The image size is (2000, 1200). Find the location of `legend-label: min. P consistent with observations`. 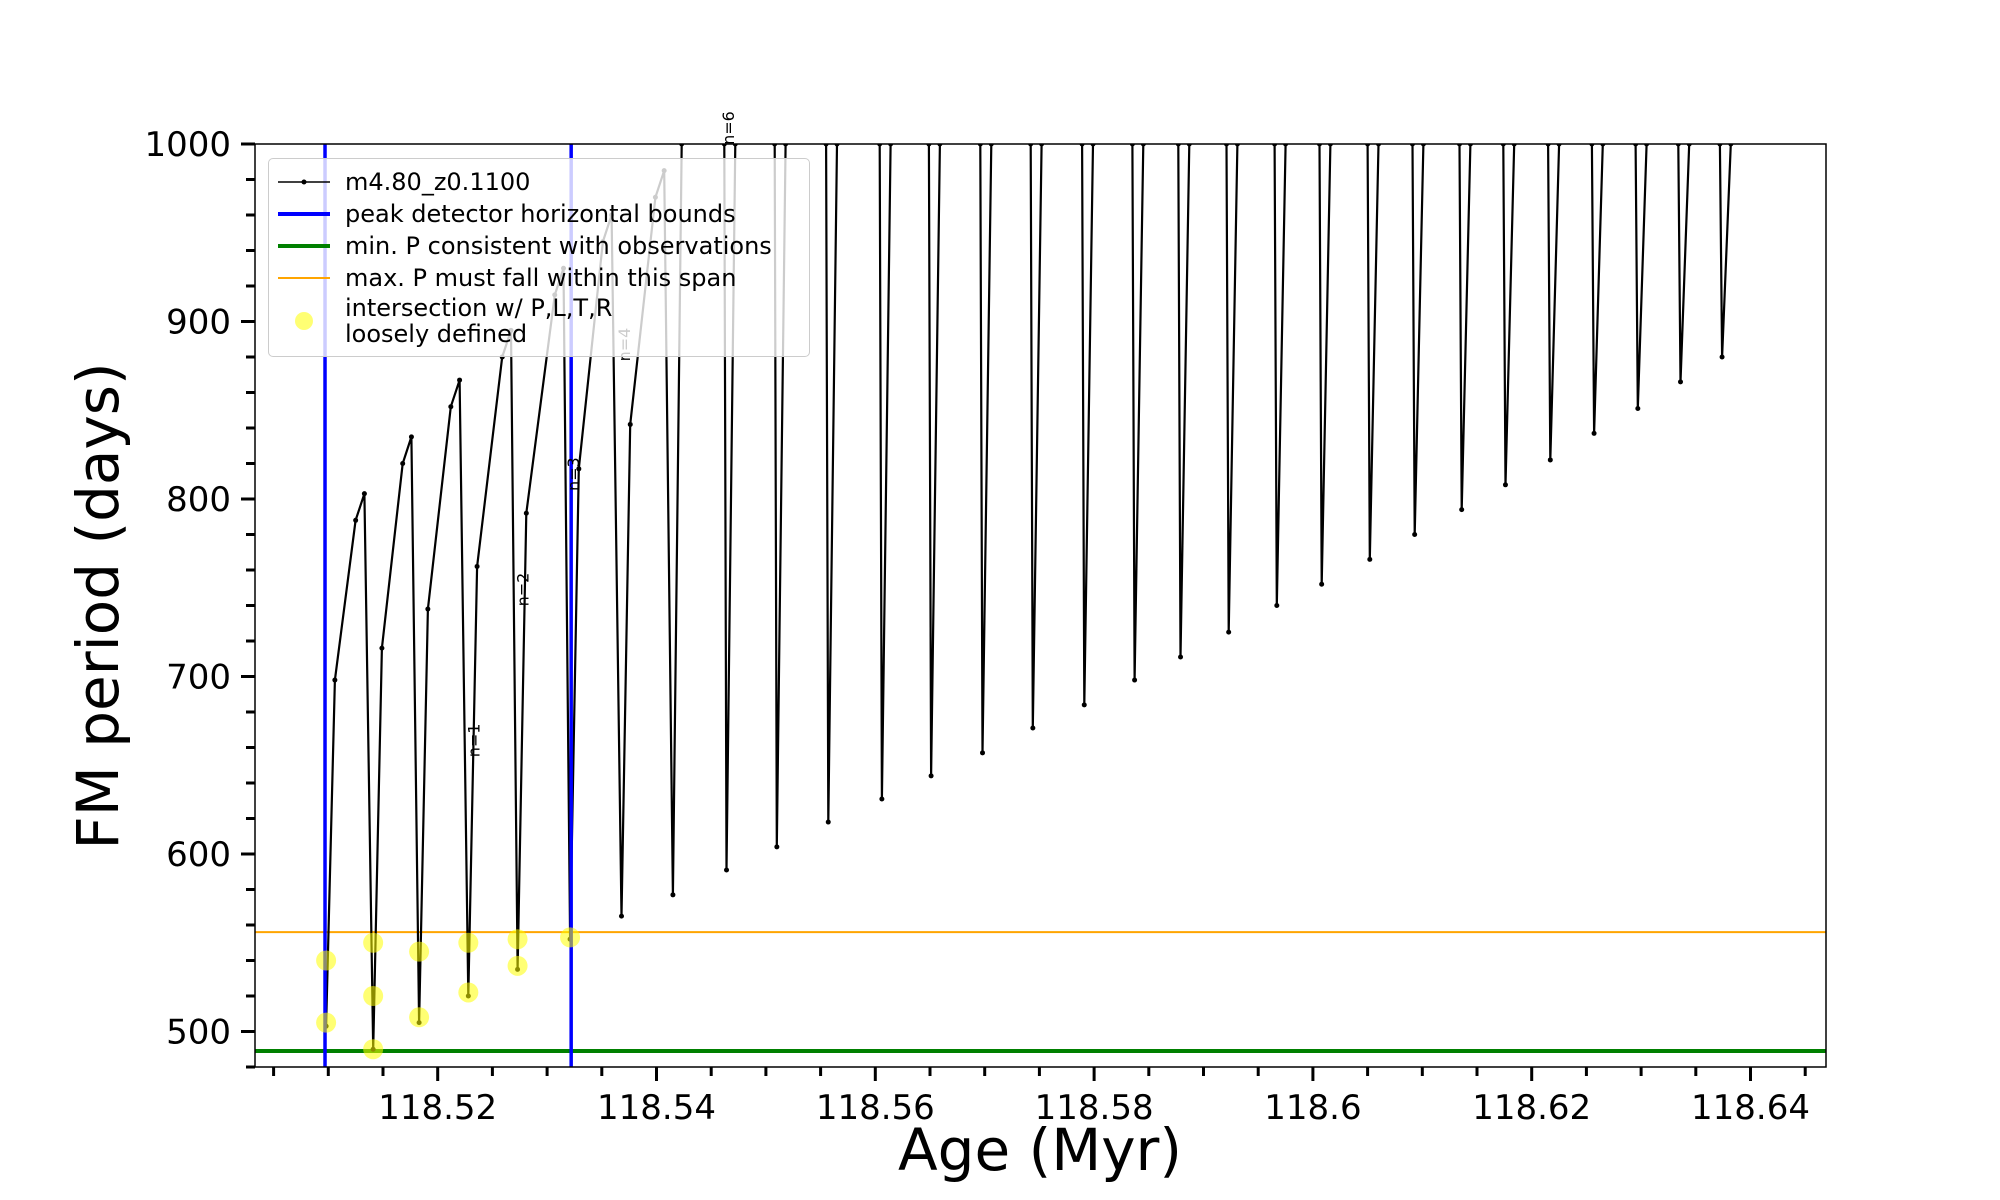

legend-label: min. P consistent with observations is located at coordinates (558, 245).